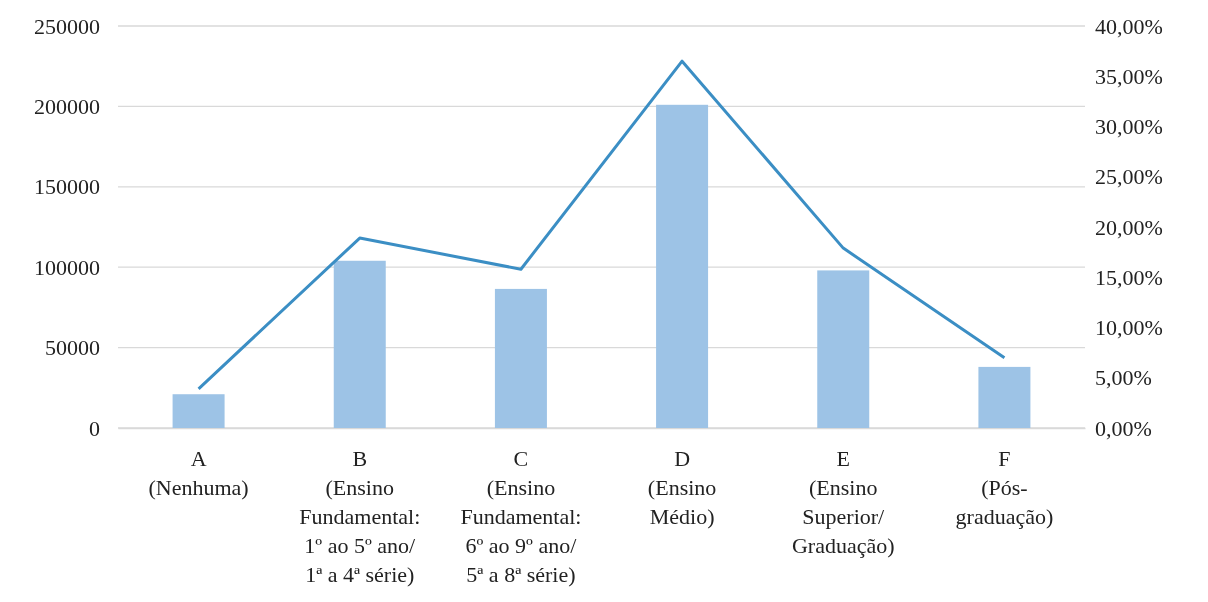 The width and height of the screenshot is (1208, 602). What do you see at coordinates (682, 487) in the screenshot?
I see `x-tick-label: D (Ensino Médio)` at bounding box center [682, 487].